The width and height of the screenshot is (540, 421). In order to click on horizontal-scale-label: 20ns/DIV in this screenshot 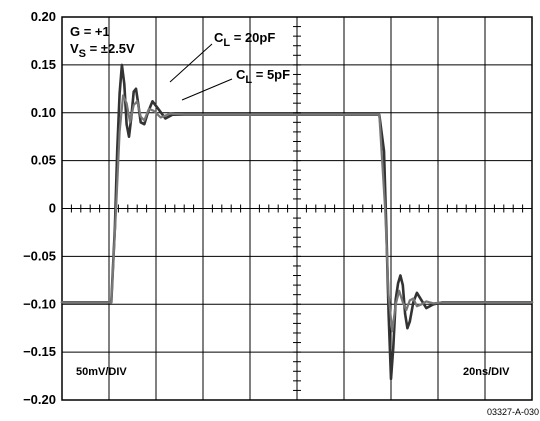, I will do `click(486, 372)`.